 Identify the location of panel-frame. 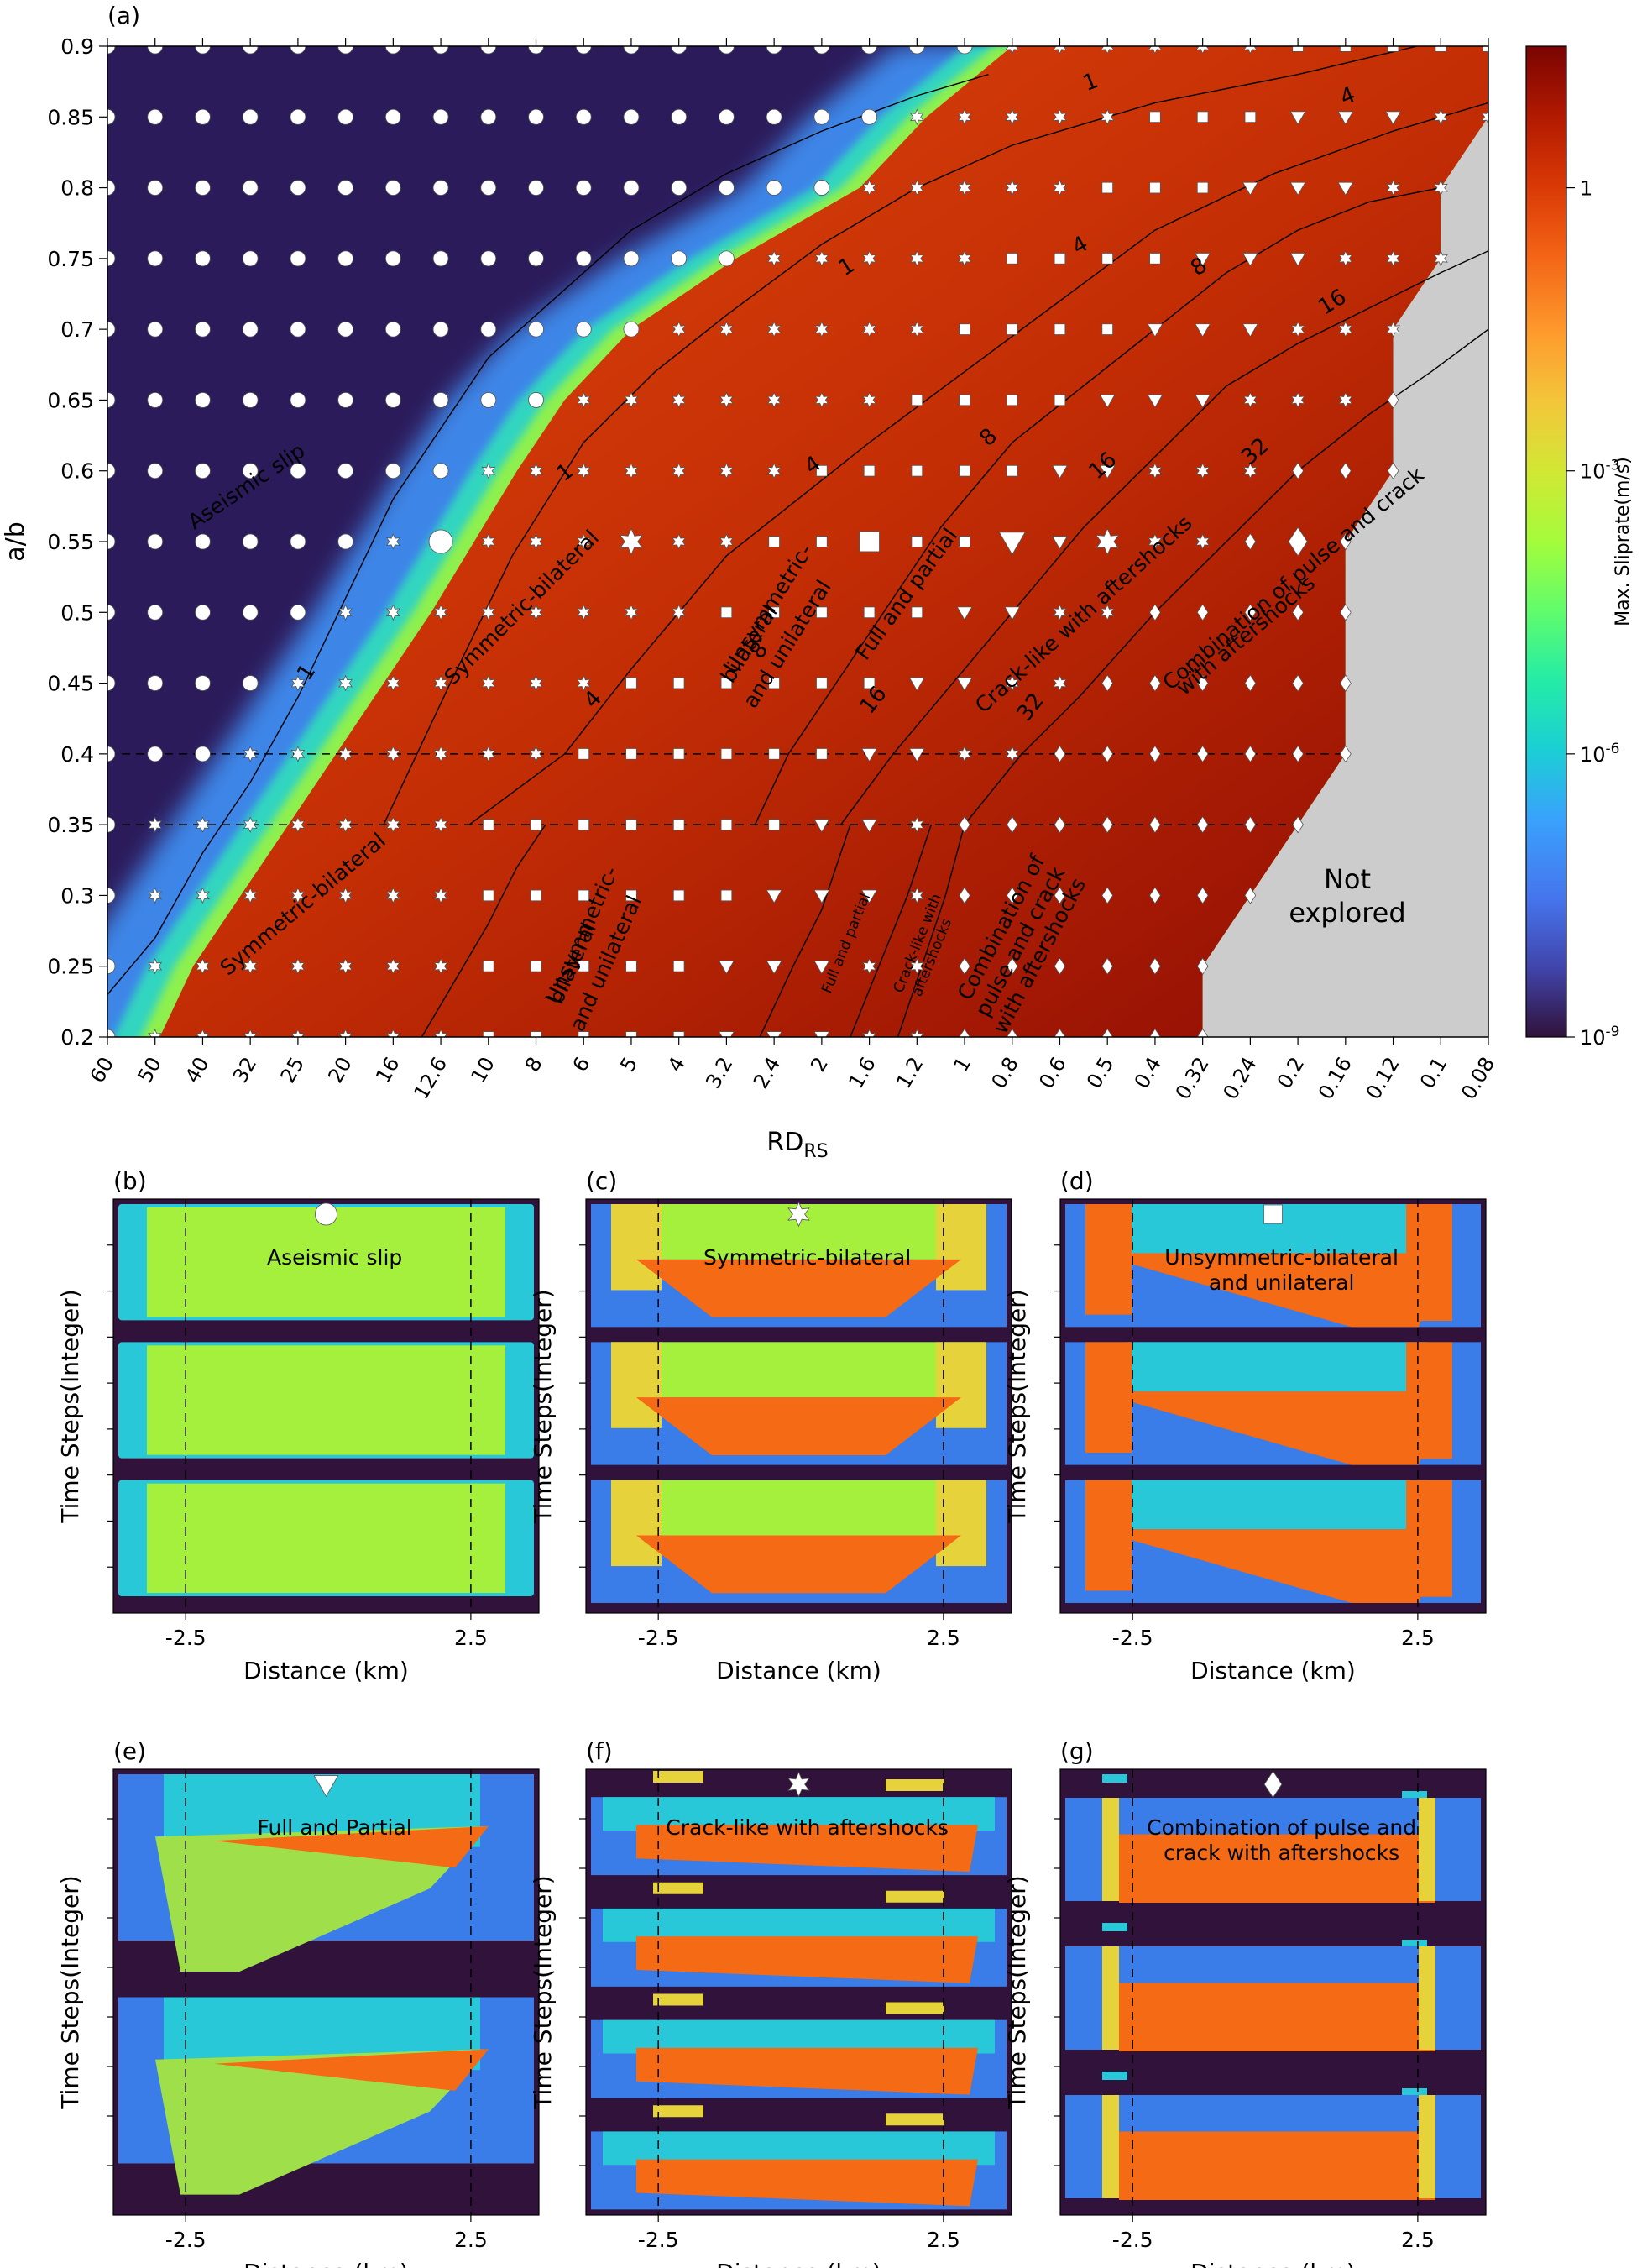
(1273, 1992).